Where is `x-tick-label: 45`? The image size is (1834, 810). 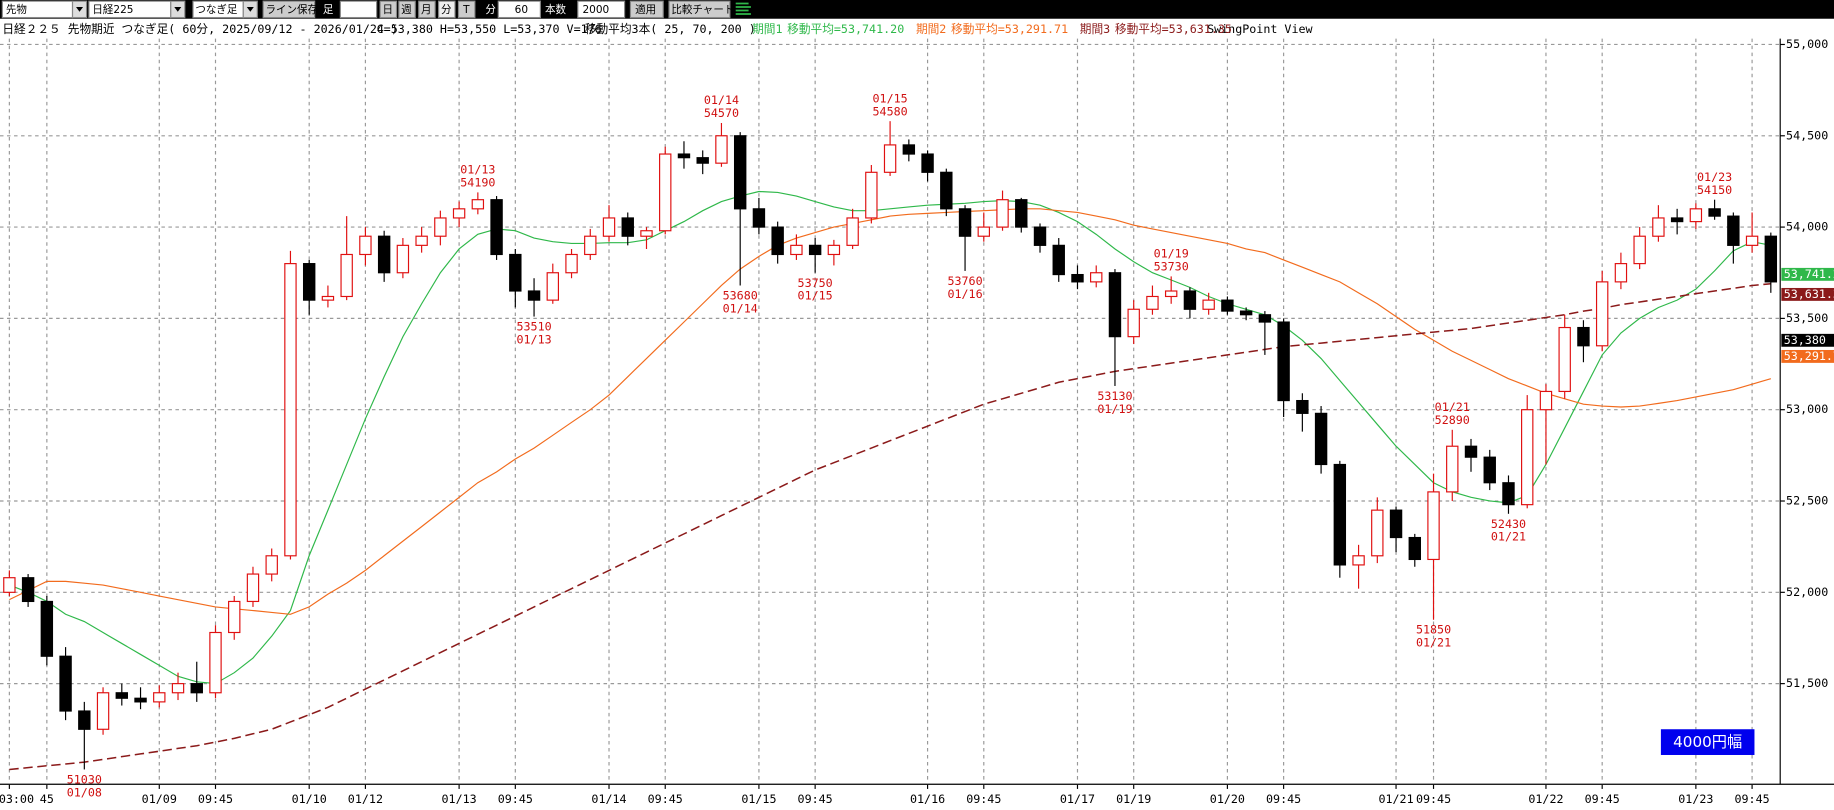
x-tick-label: 45 is located at coordinates (47, 799).